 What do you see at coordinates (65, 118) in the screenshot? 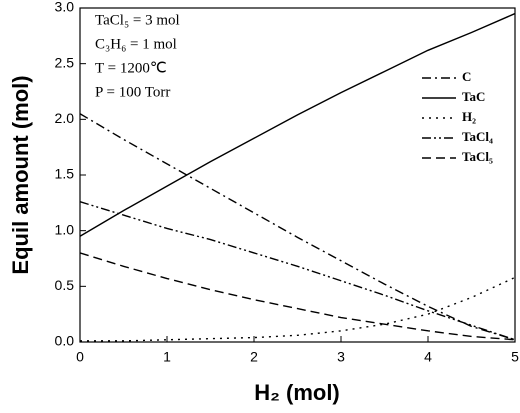
I see `y-tick-label: 2.0` at bounding box center [65, 118].